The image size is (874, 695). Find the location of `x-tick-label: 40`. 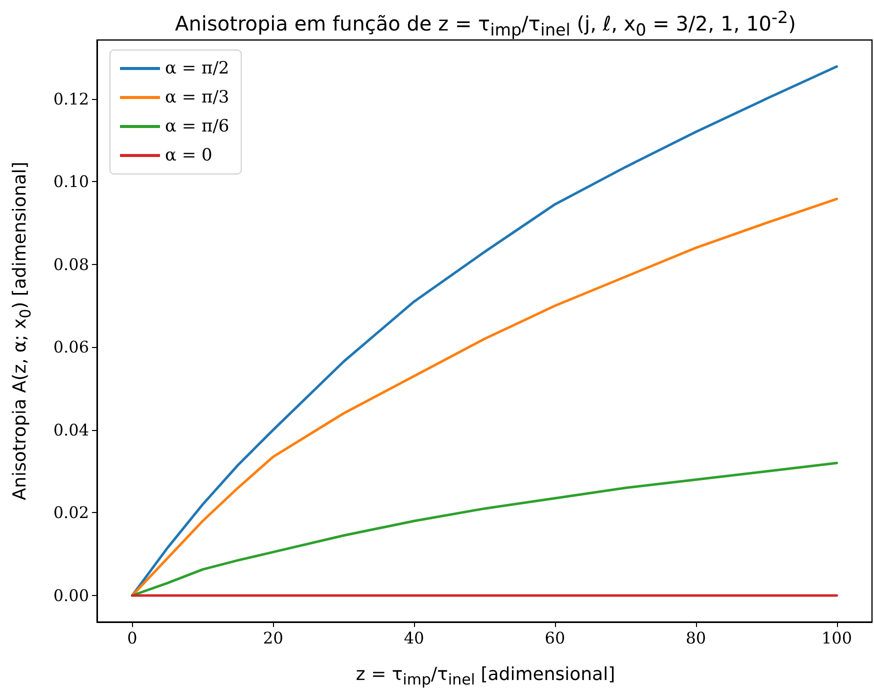

x-tick-label: 40 is located at coordinates (414, 638).